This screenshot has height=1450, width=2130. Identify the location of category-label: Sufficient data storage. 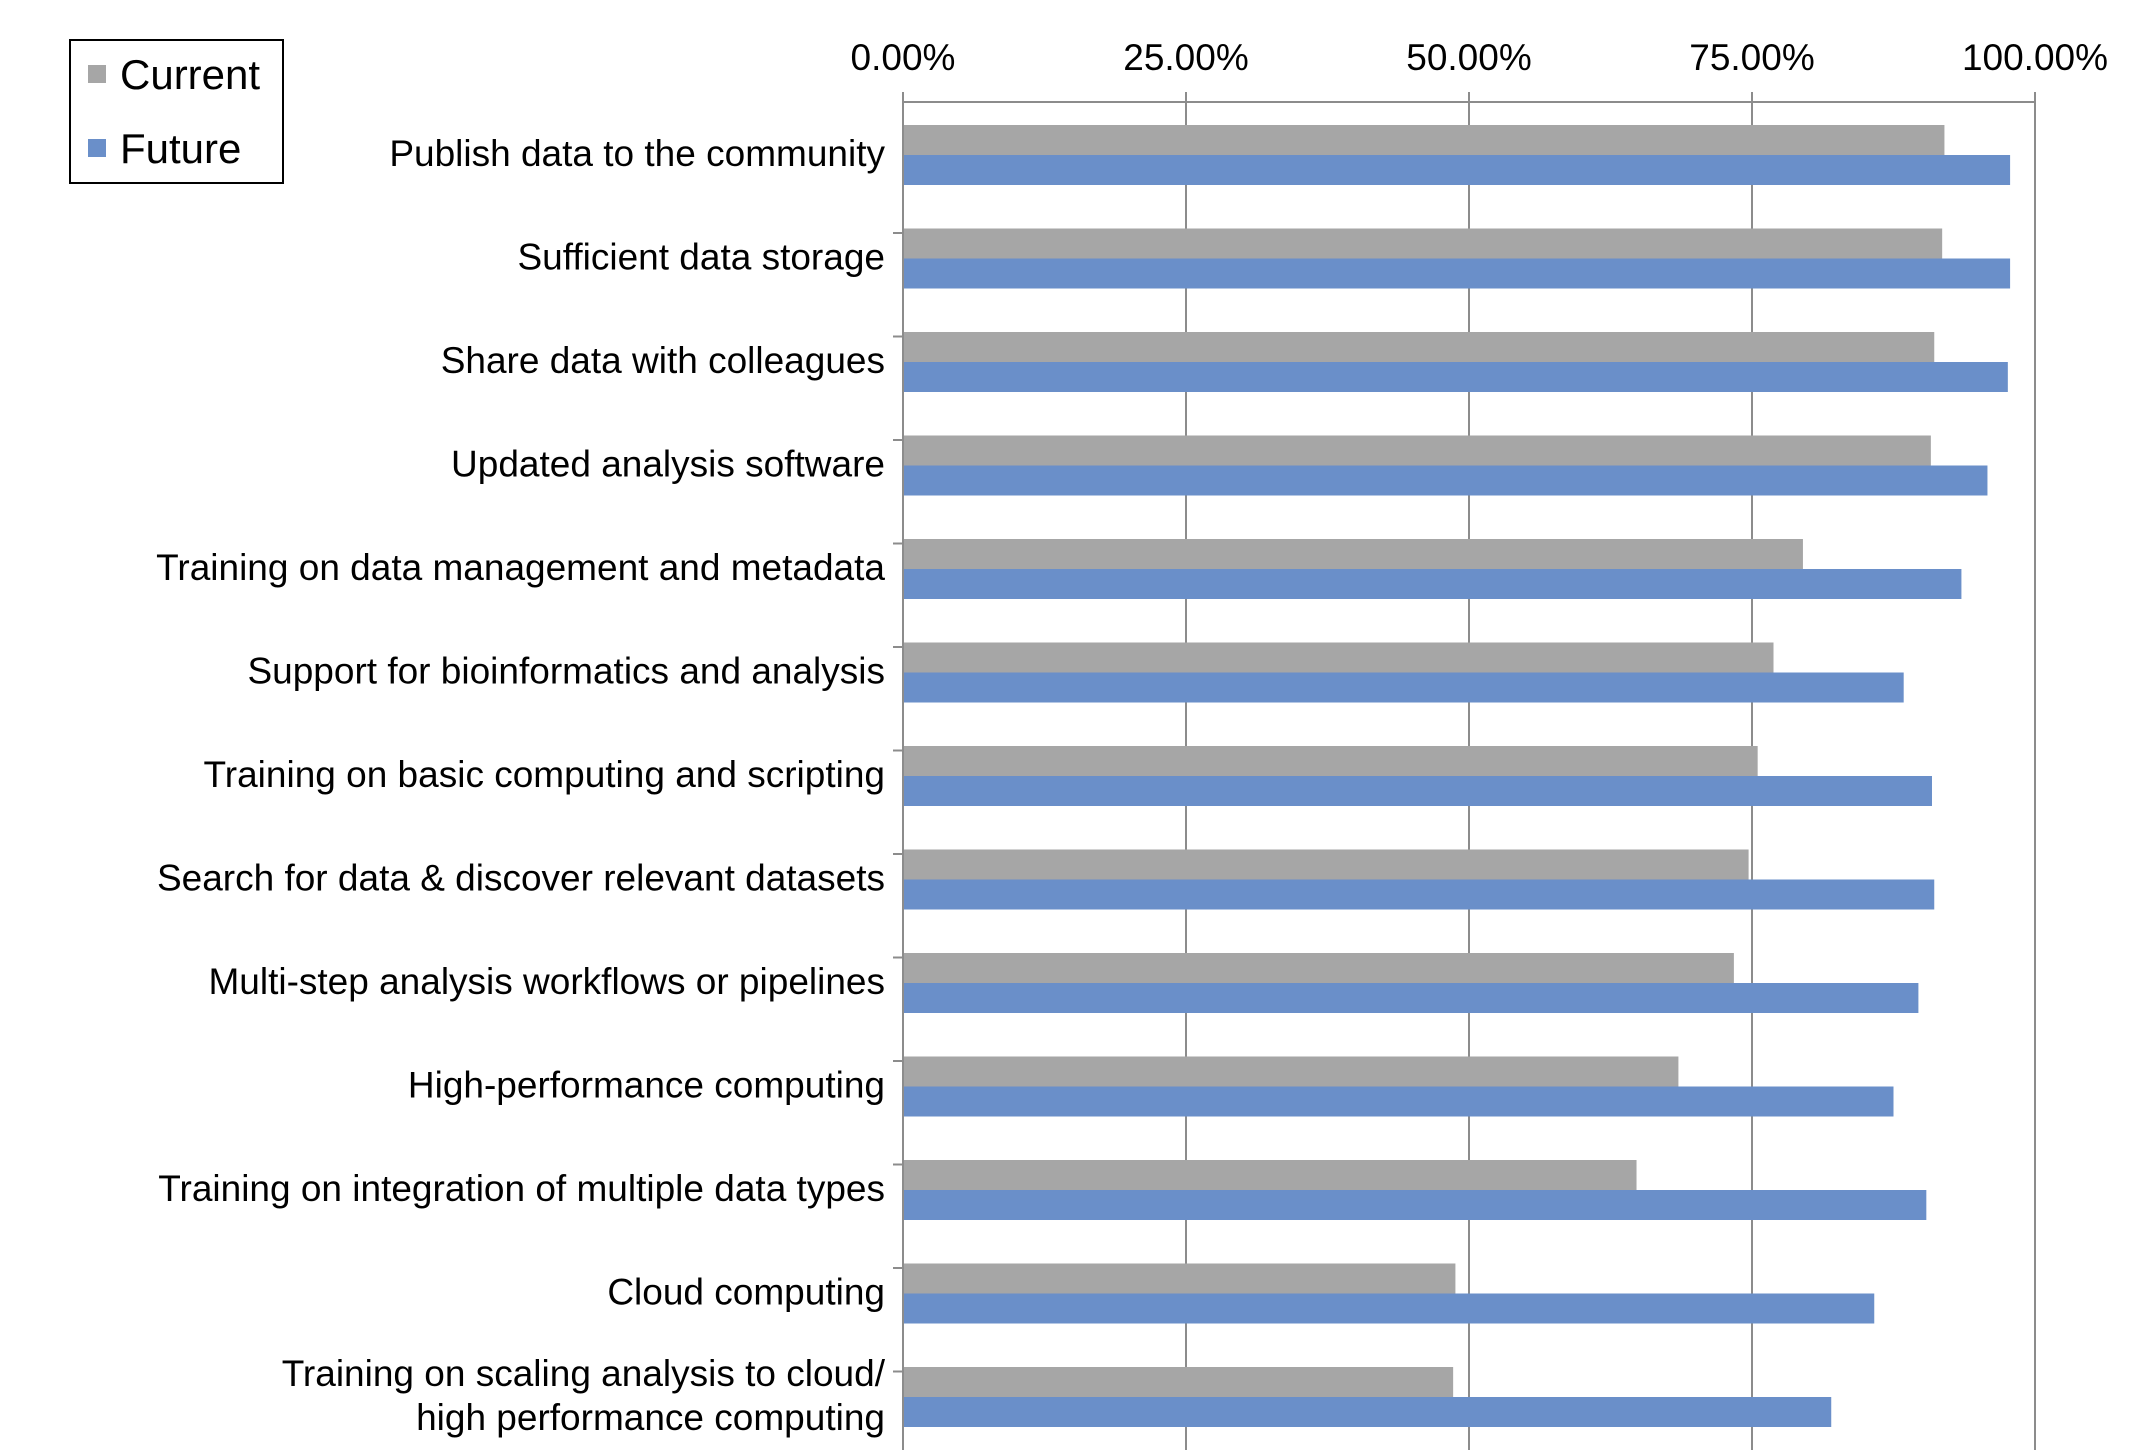
(701, 257).